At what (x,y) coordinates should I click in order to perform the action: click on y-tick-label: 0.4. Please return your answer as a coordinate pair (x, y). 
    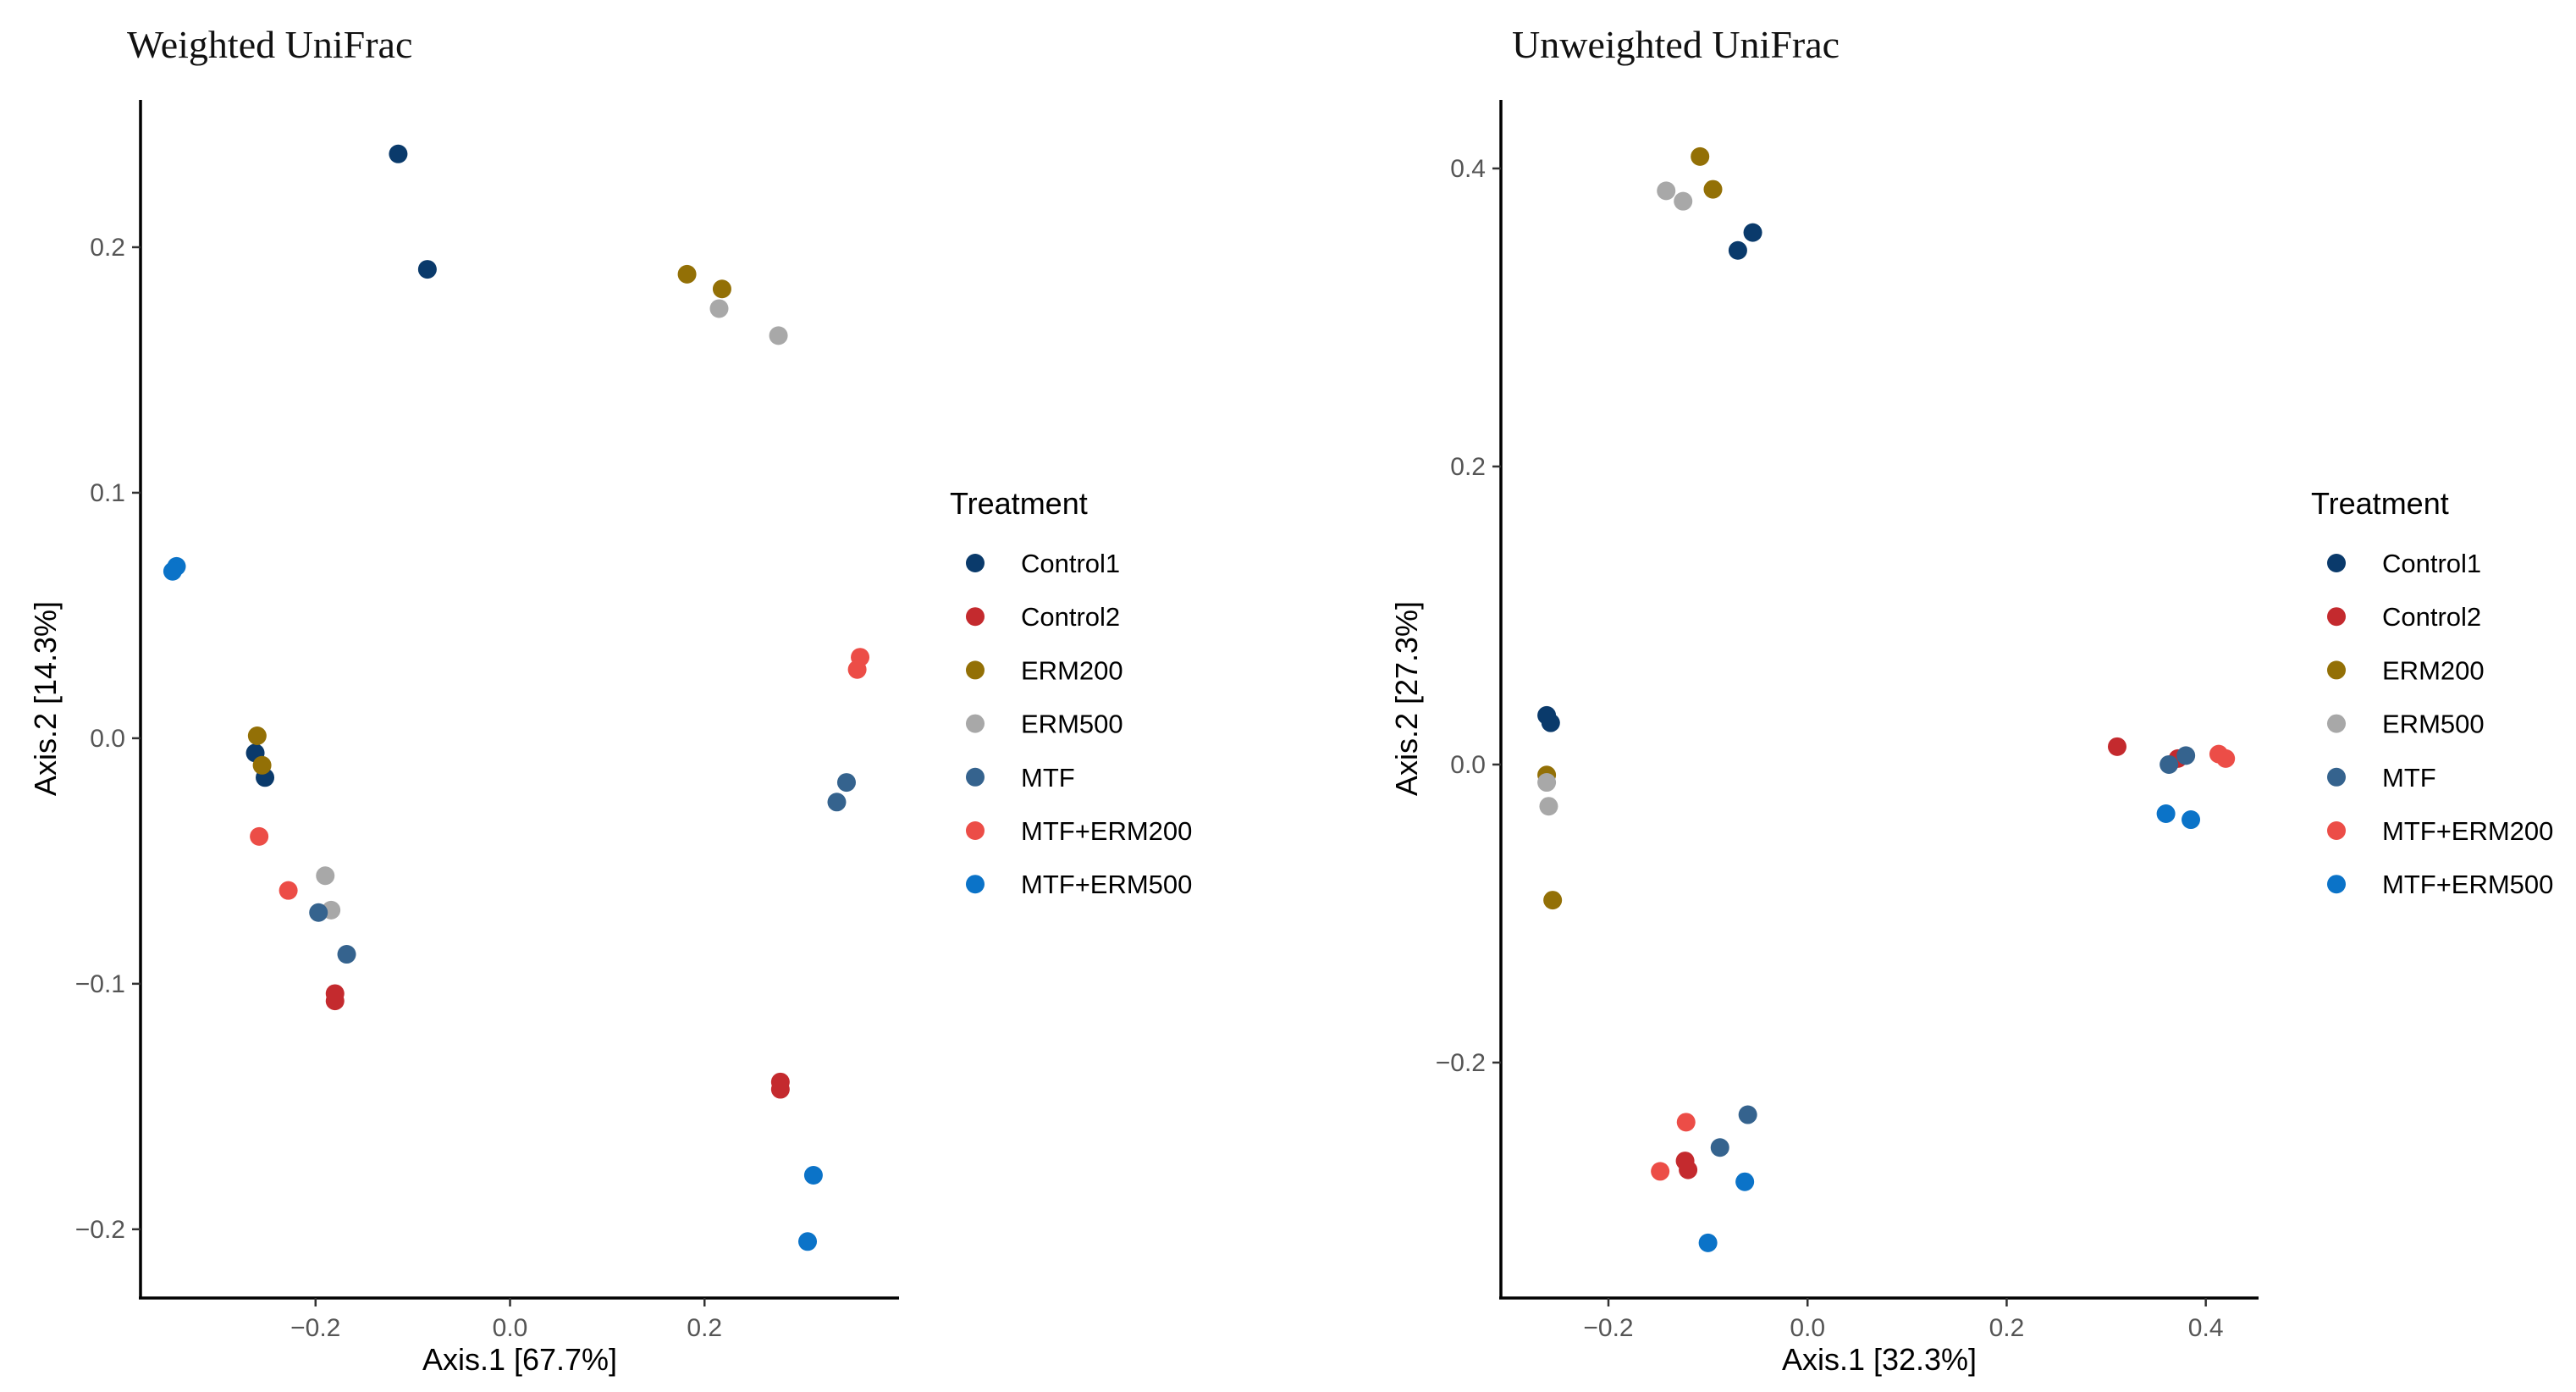
    Looking at the image, I should click on (1468, 169).